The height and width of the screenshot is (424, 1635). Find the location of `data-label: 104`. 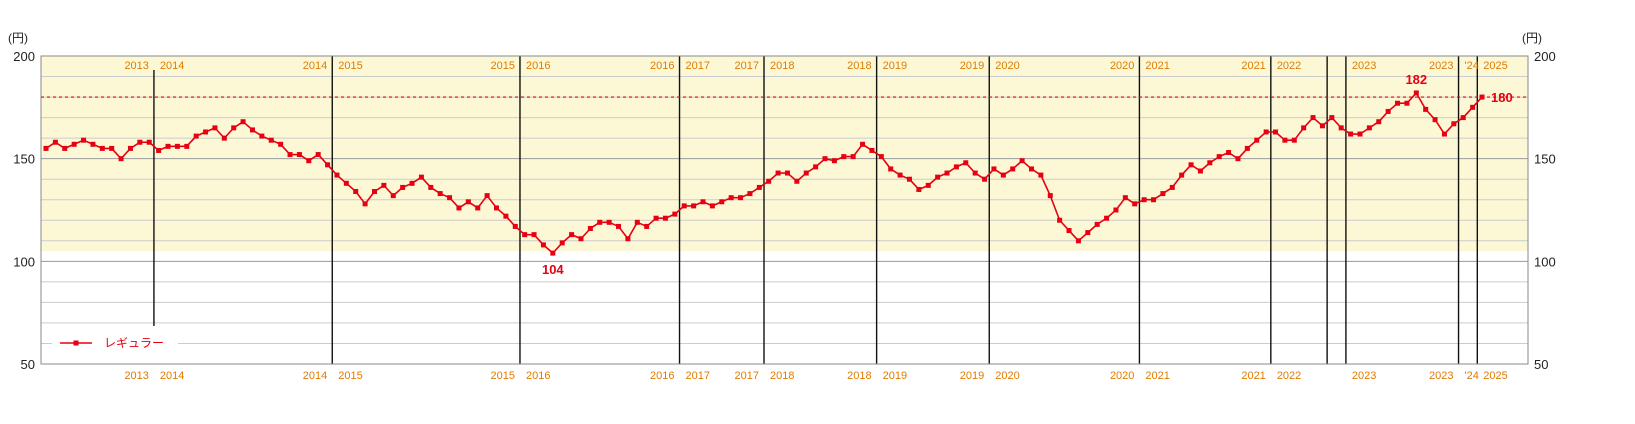

data-label: 104 is located at coordinates (553, 269).